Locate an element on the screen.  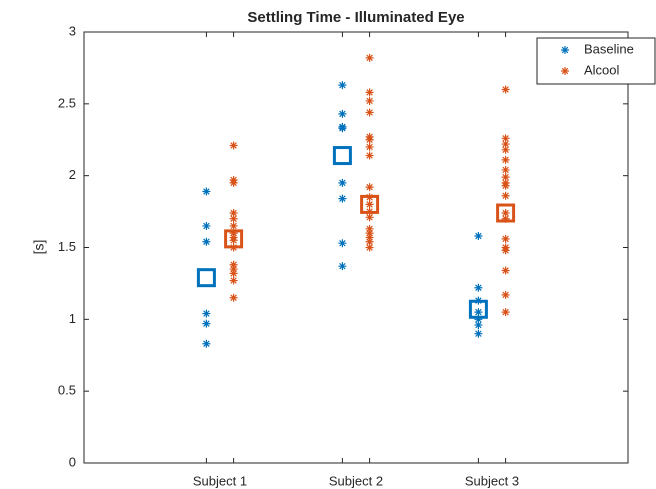
y-tick-label: 1 is located at coordinates (72, 318).